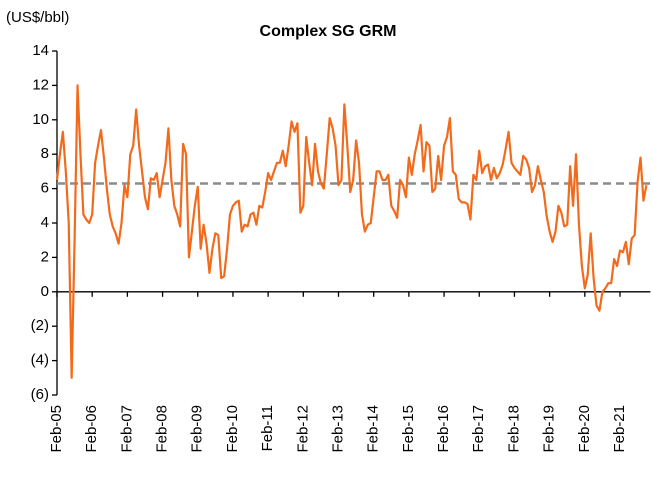  I want to click on y-tick-label: 14, so click(40, 50).